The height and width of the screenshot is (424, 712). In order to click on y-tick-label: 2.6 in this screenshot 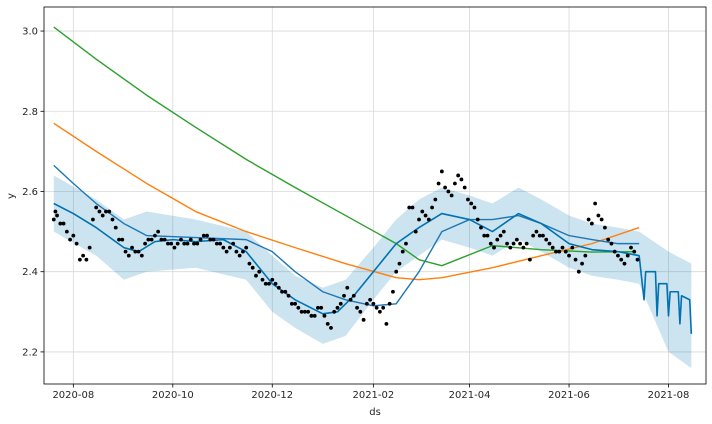, I will do `click(30, 192)`.